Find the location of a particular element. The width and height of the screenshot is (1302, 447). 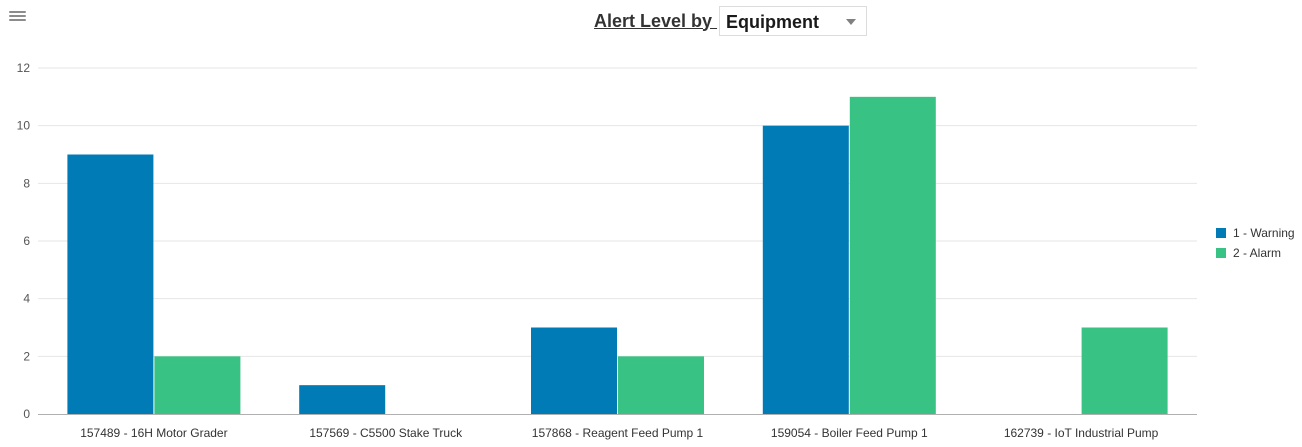

legend-item: 2 - Alarm is located at coordinates (1255, 253).